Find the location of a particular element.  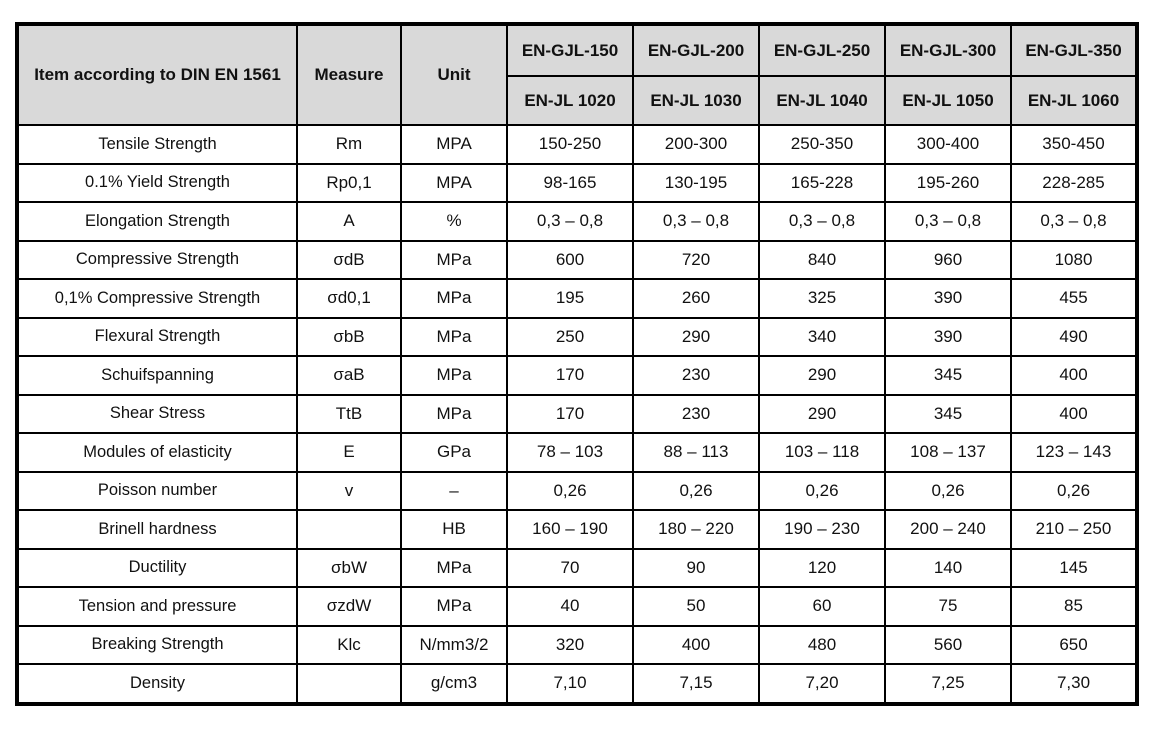

cell-value: 390 is located at coordinates (948, 336).